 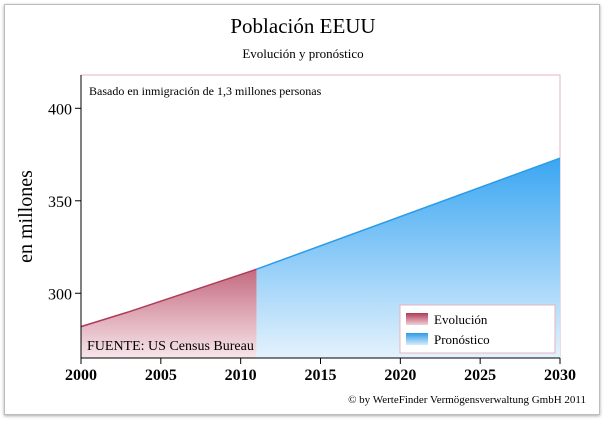 I want to click on y-tick-label: 350, so click(x=60, y=202).